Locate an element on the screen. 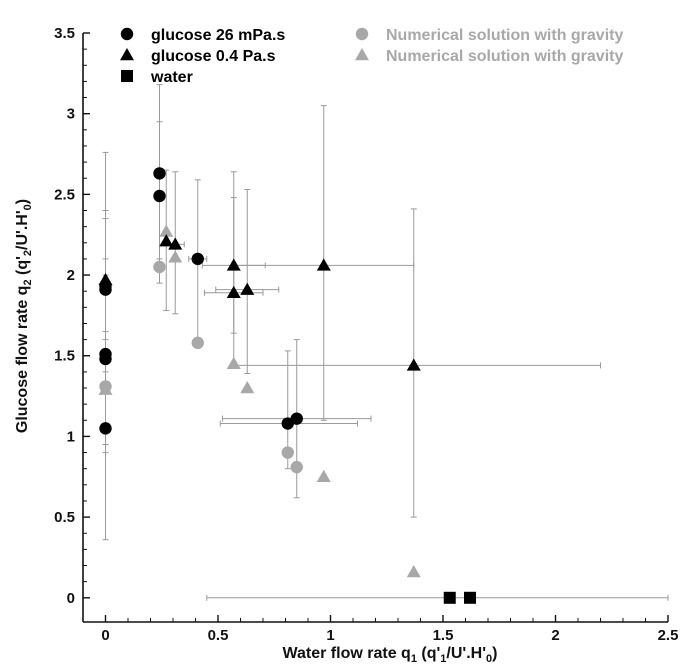 The height and width of the screenshot is (669, 689). legend-label: glucose 26 mPa.s is located at coordinates (218, 35).